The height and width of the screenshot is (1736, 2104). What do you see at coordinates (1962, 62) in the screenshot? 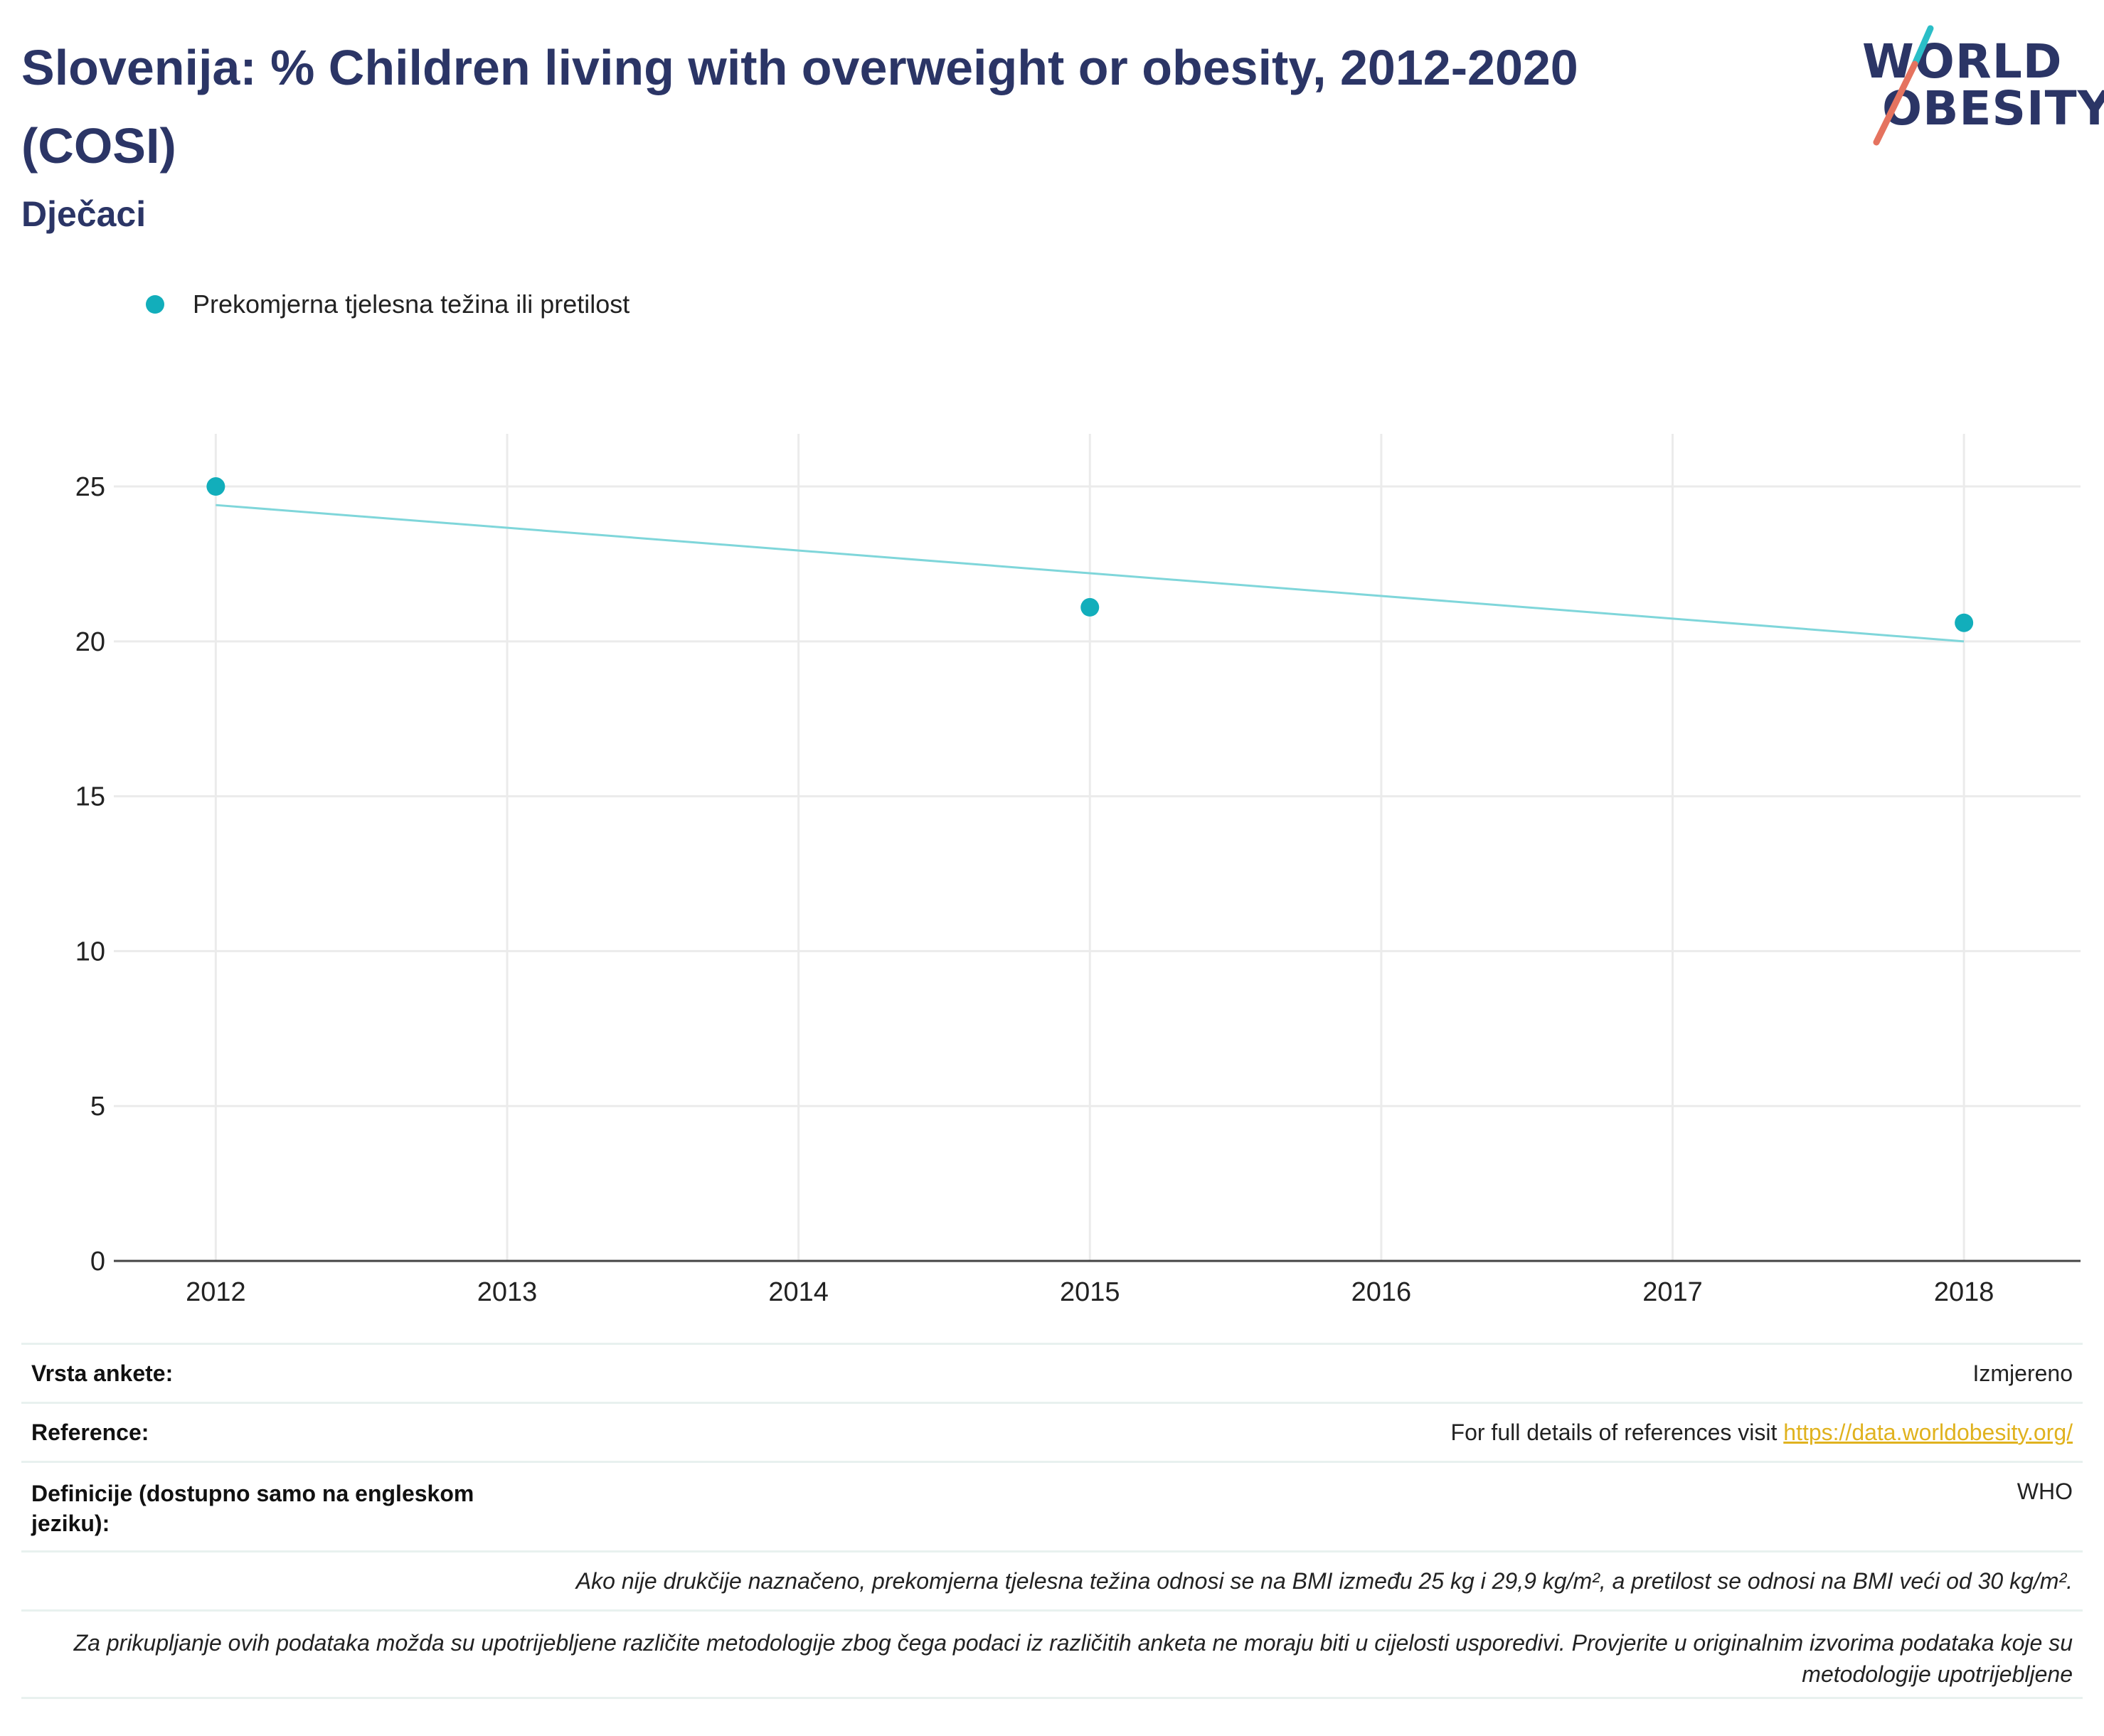
I see `logo-word-world: WORLD` at bounding box center [1962, 62].